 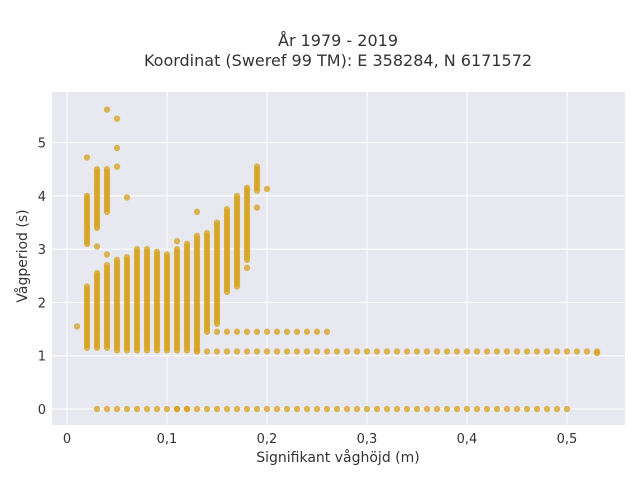 What do you see at coordinates (320, 439) in the screenshot?
I see `x-axis-ticks: 0 0,1 0,2 0,3 0,4 0,5` at bounding box center [320, 439].